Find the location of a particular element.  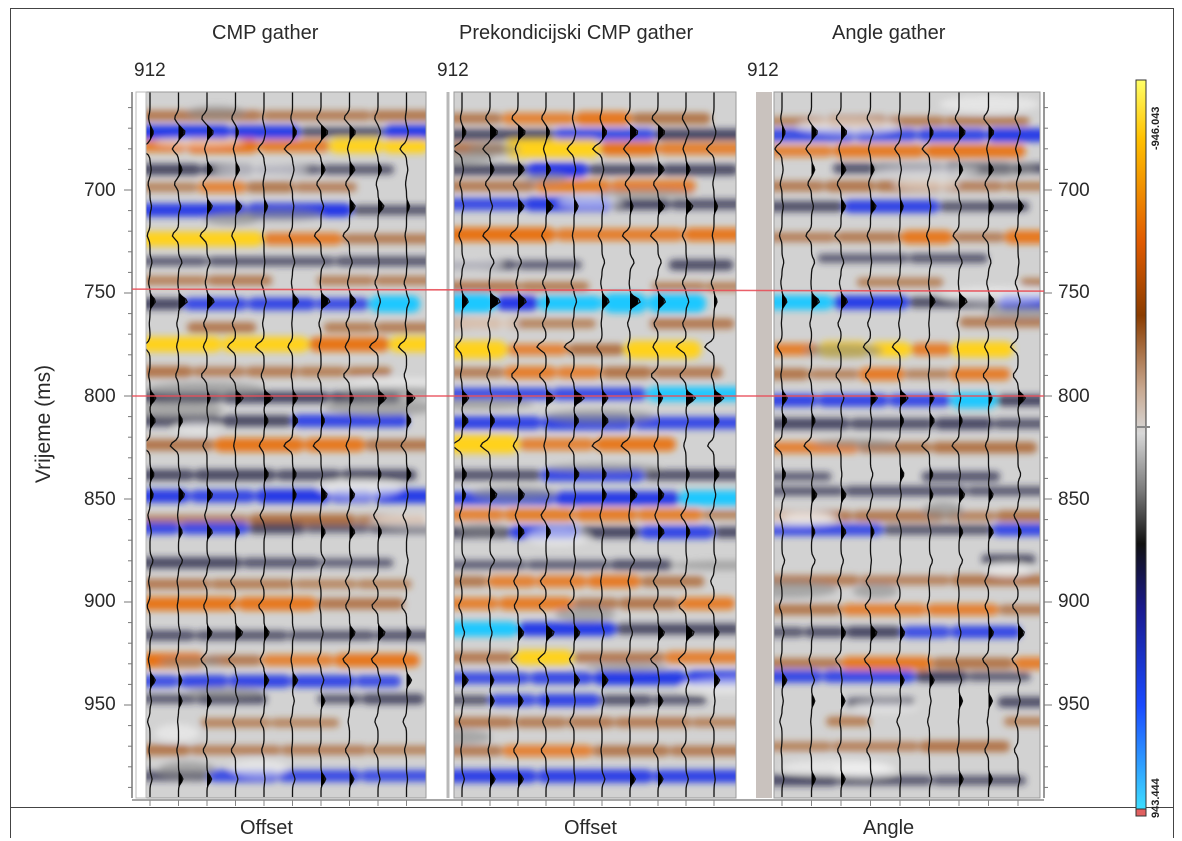

y-tick-right-800: 800 is located at coordinates (1074, 396).